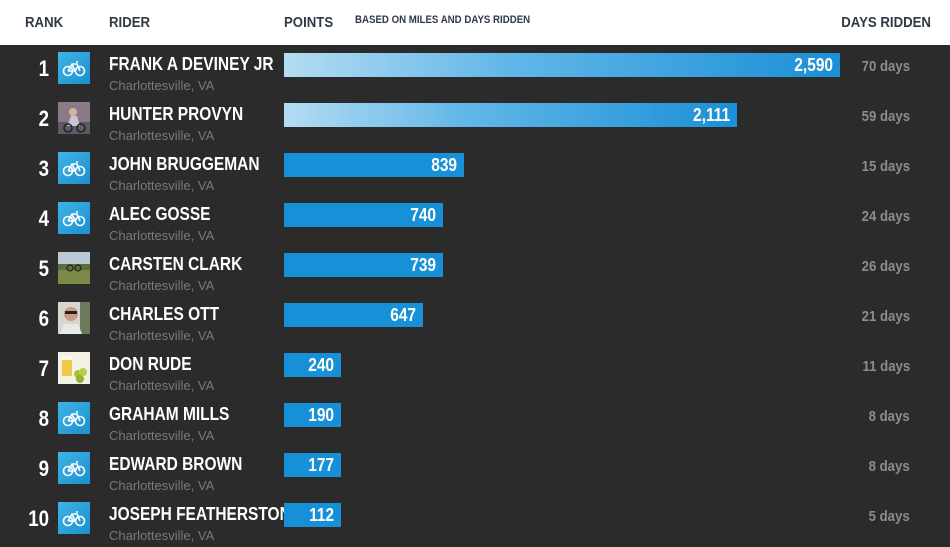 Image resolution: width=950 pixels, height=547 pixels. I want to click on rider-name: EDWARD BROWN, so click(176, 464).